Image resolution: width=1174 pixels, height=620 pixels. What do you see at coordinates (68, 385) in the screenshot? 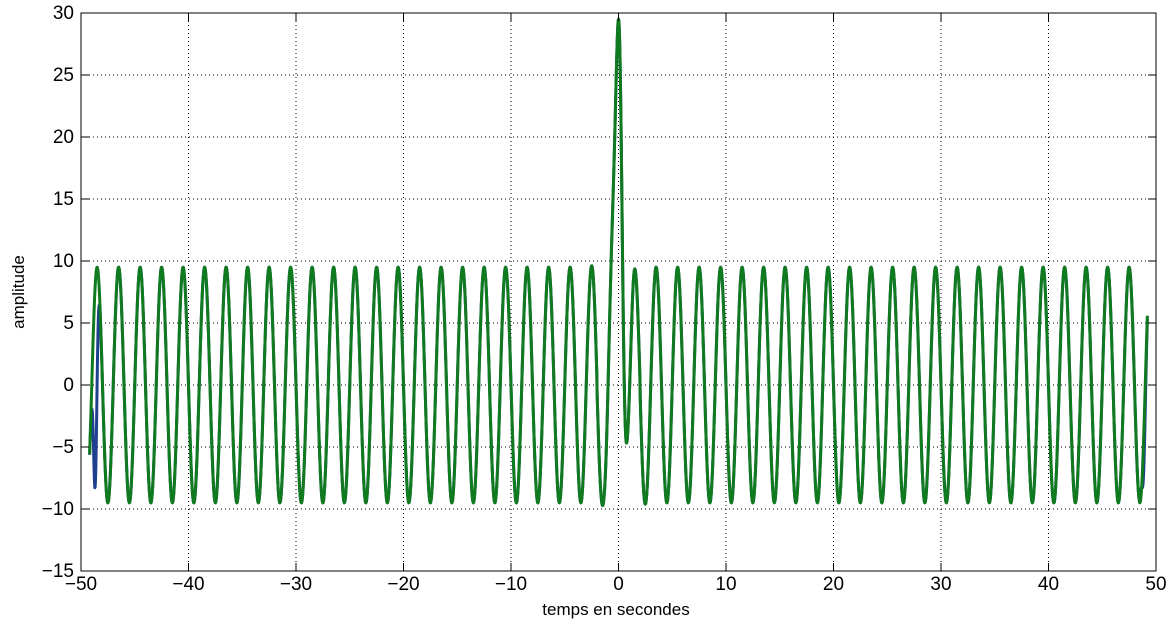
I see `y-tick-label: 0` at bounding box center [68, 385].